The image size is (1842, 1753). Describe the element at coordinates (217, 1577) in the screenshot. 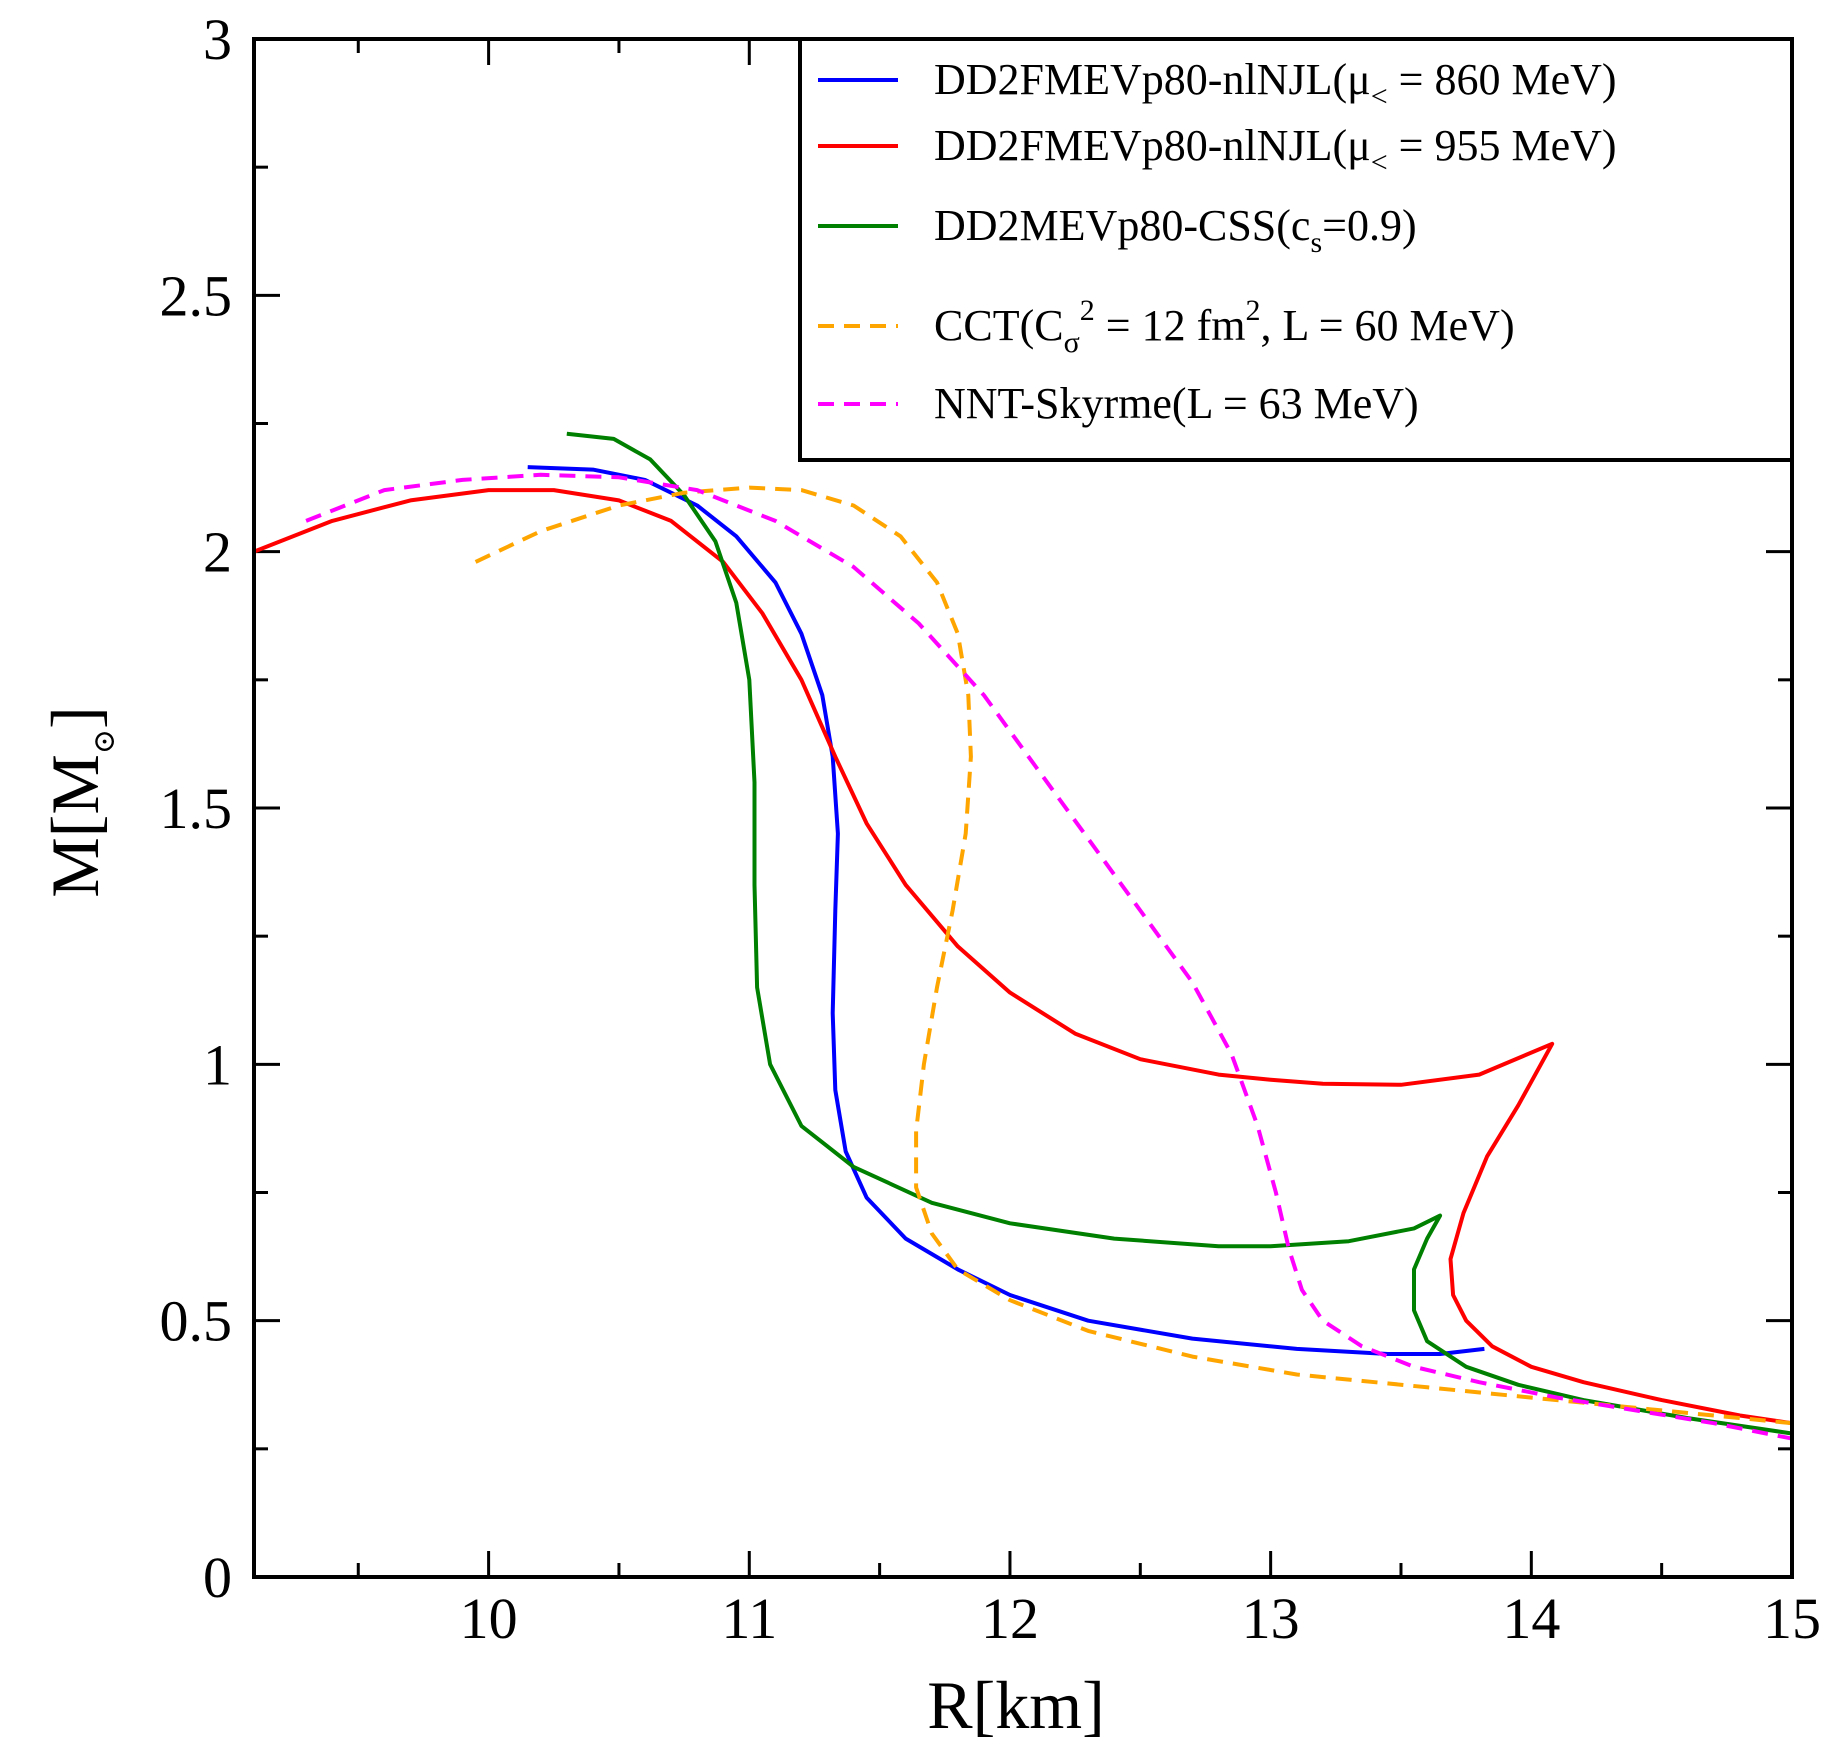

I see `y-tick-label: 0` at that location.